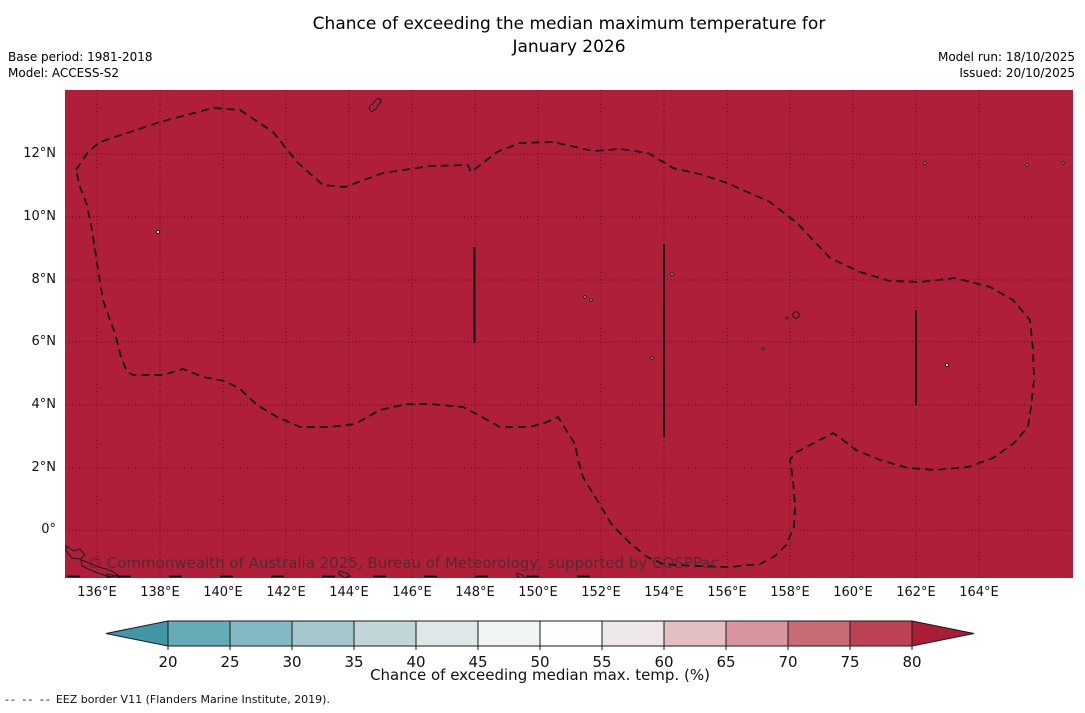  What do you see at coordinates (601, 661) in the screenshot?
I see `colorbar-tick-label: 55` at bounding box center [601, 661].